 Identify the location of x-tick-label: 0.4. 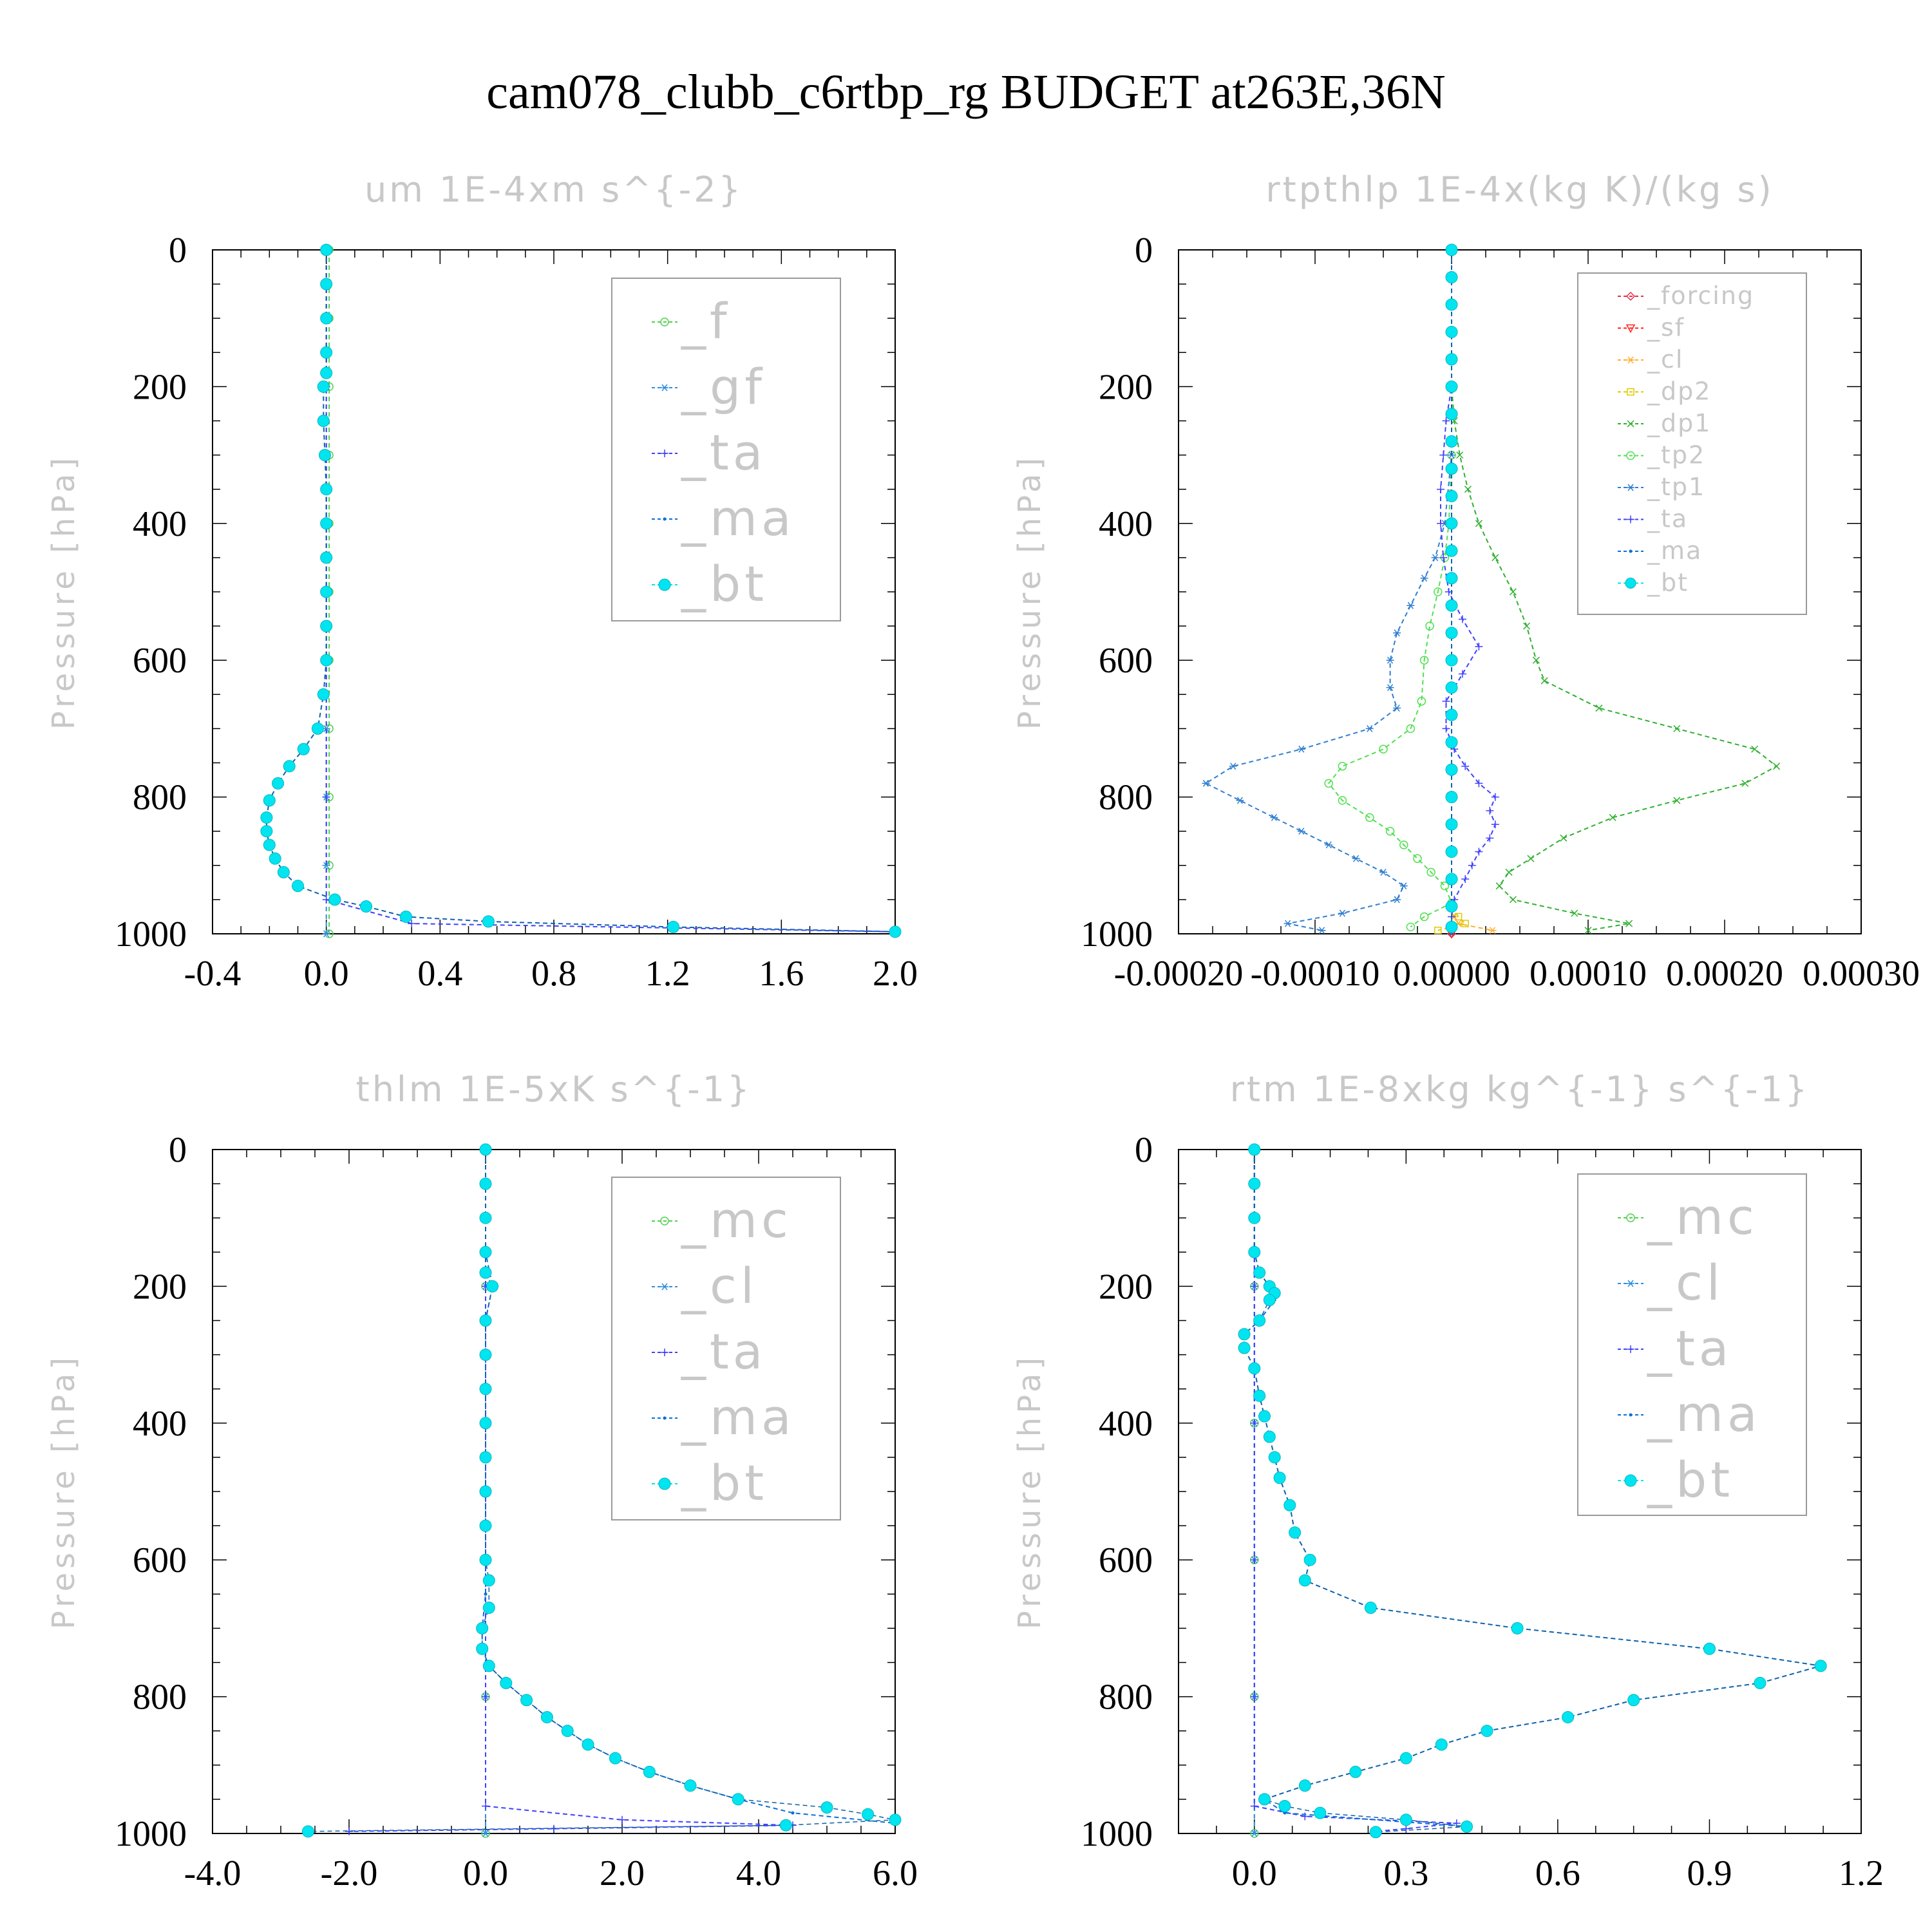
(439, 974).